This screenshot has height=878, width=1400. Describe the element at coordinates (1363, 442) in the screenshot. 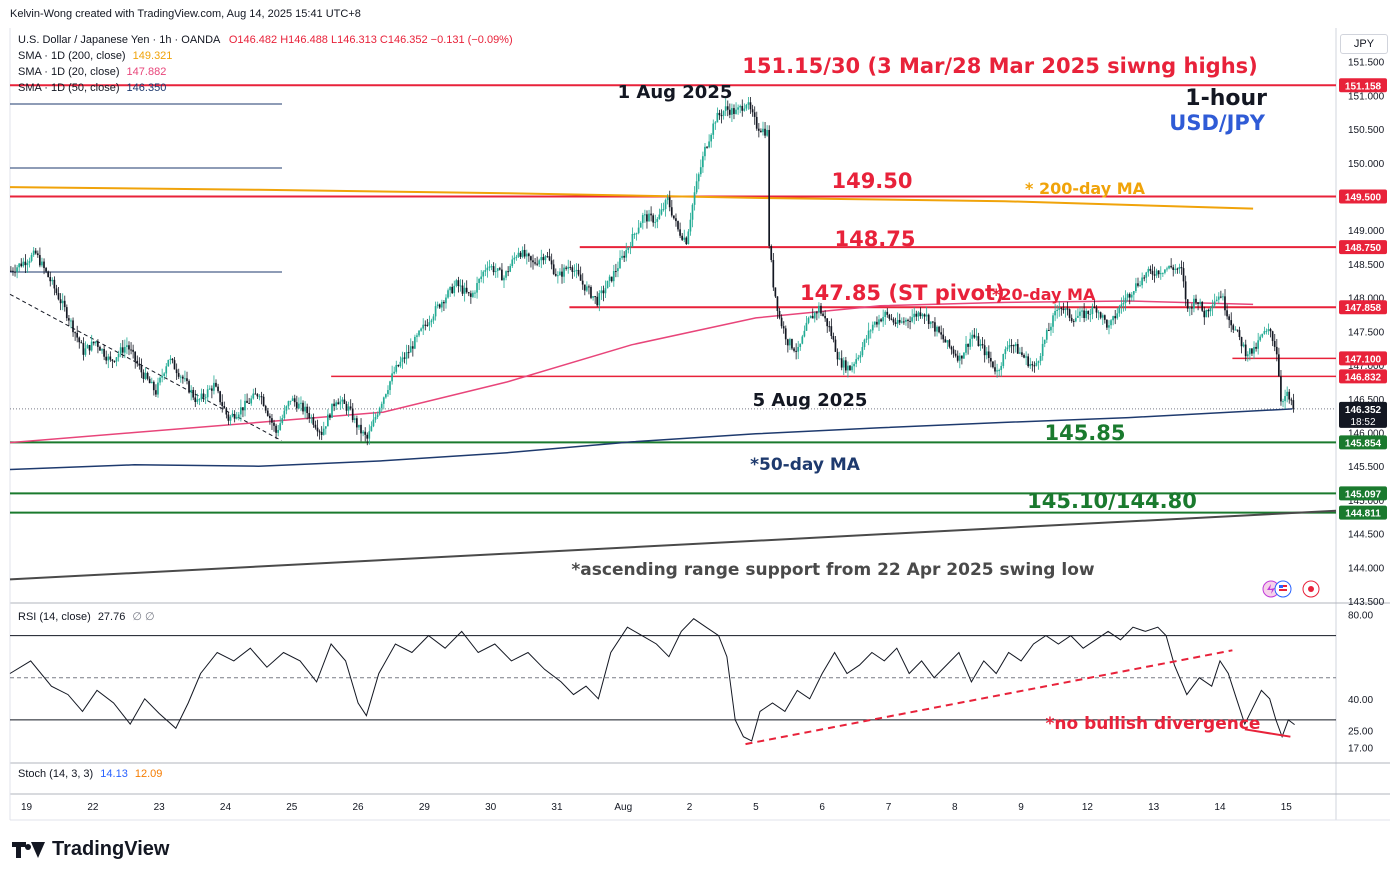

I see `price-tag-s1: 145.854` at that location.